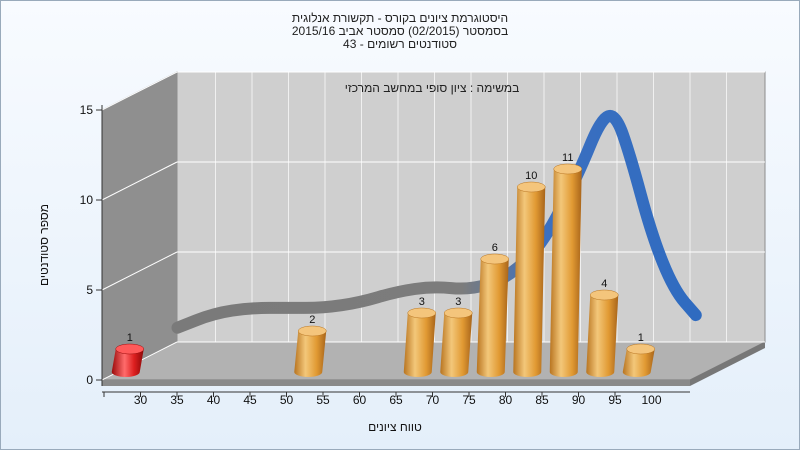  Describe the element at coordinates (214, 400) in the screenshot. I see `x-tick-label: 40` at that location.